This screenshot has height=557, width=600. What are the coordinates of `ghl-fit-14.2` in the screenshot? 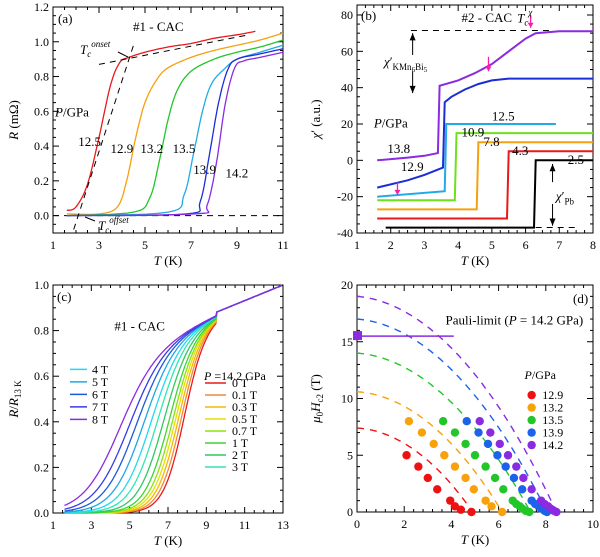 It's located at (457, 404).